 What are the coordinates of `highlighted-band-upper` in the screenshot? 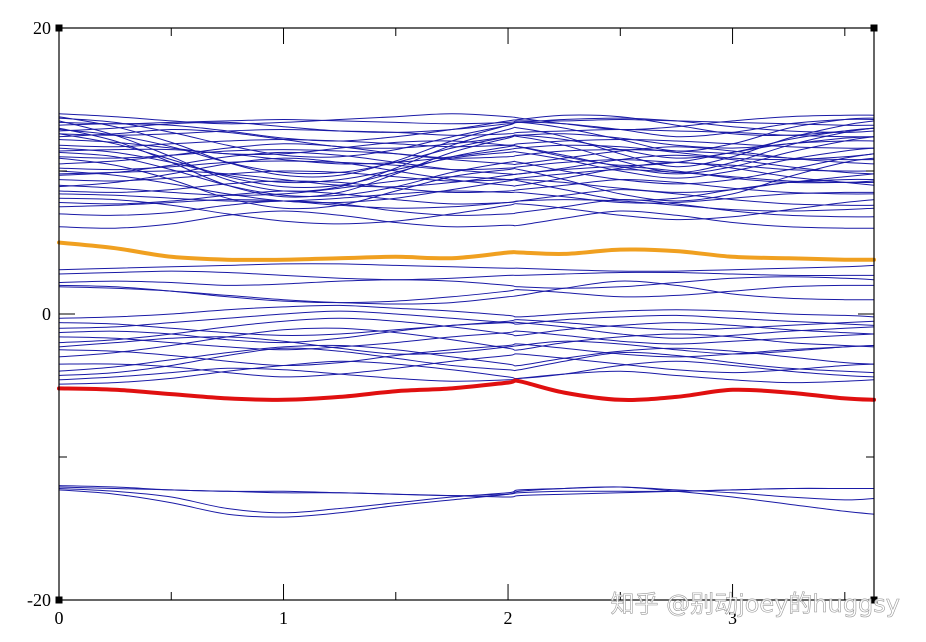 It's located at (466, 251).